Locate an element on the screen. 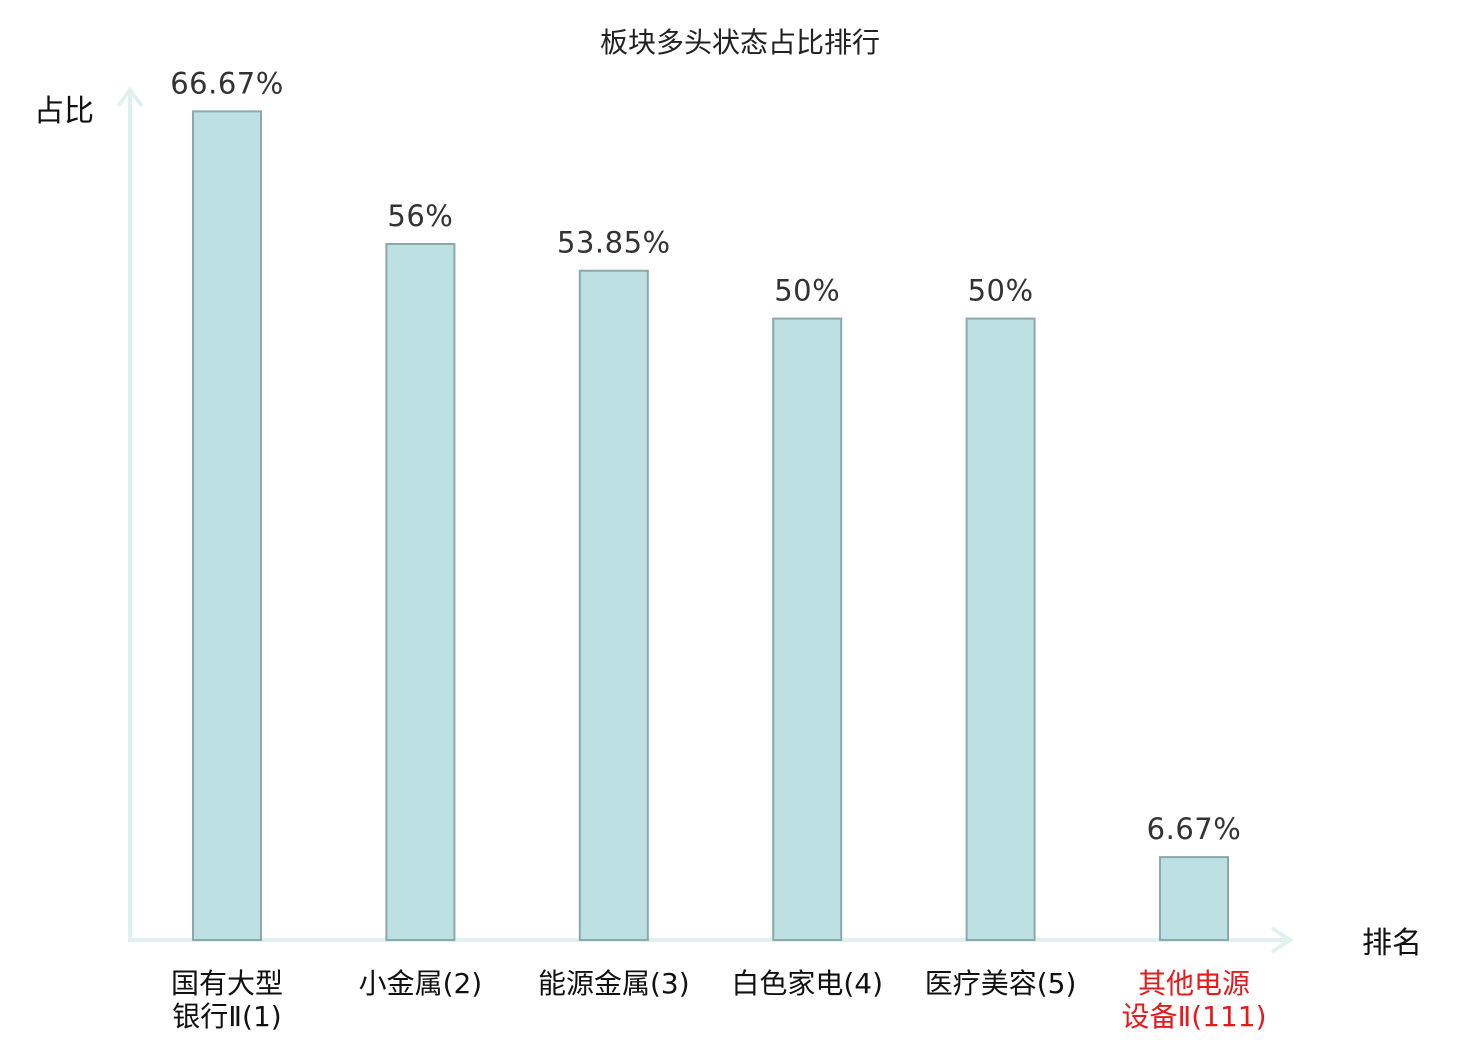 This screenshot has width=1480, height=1040. category-label-2: 小金属(2) is located at coordinates (421, 983).